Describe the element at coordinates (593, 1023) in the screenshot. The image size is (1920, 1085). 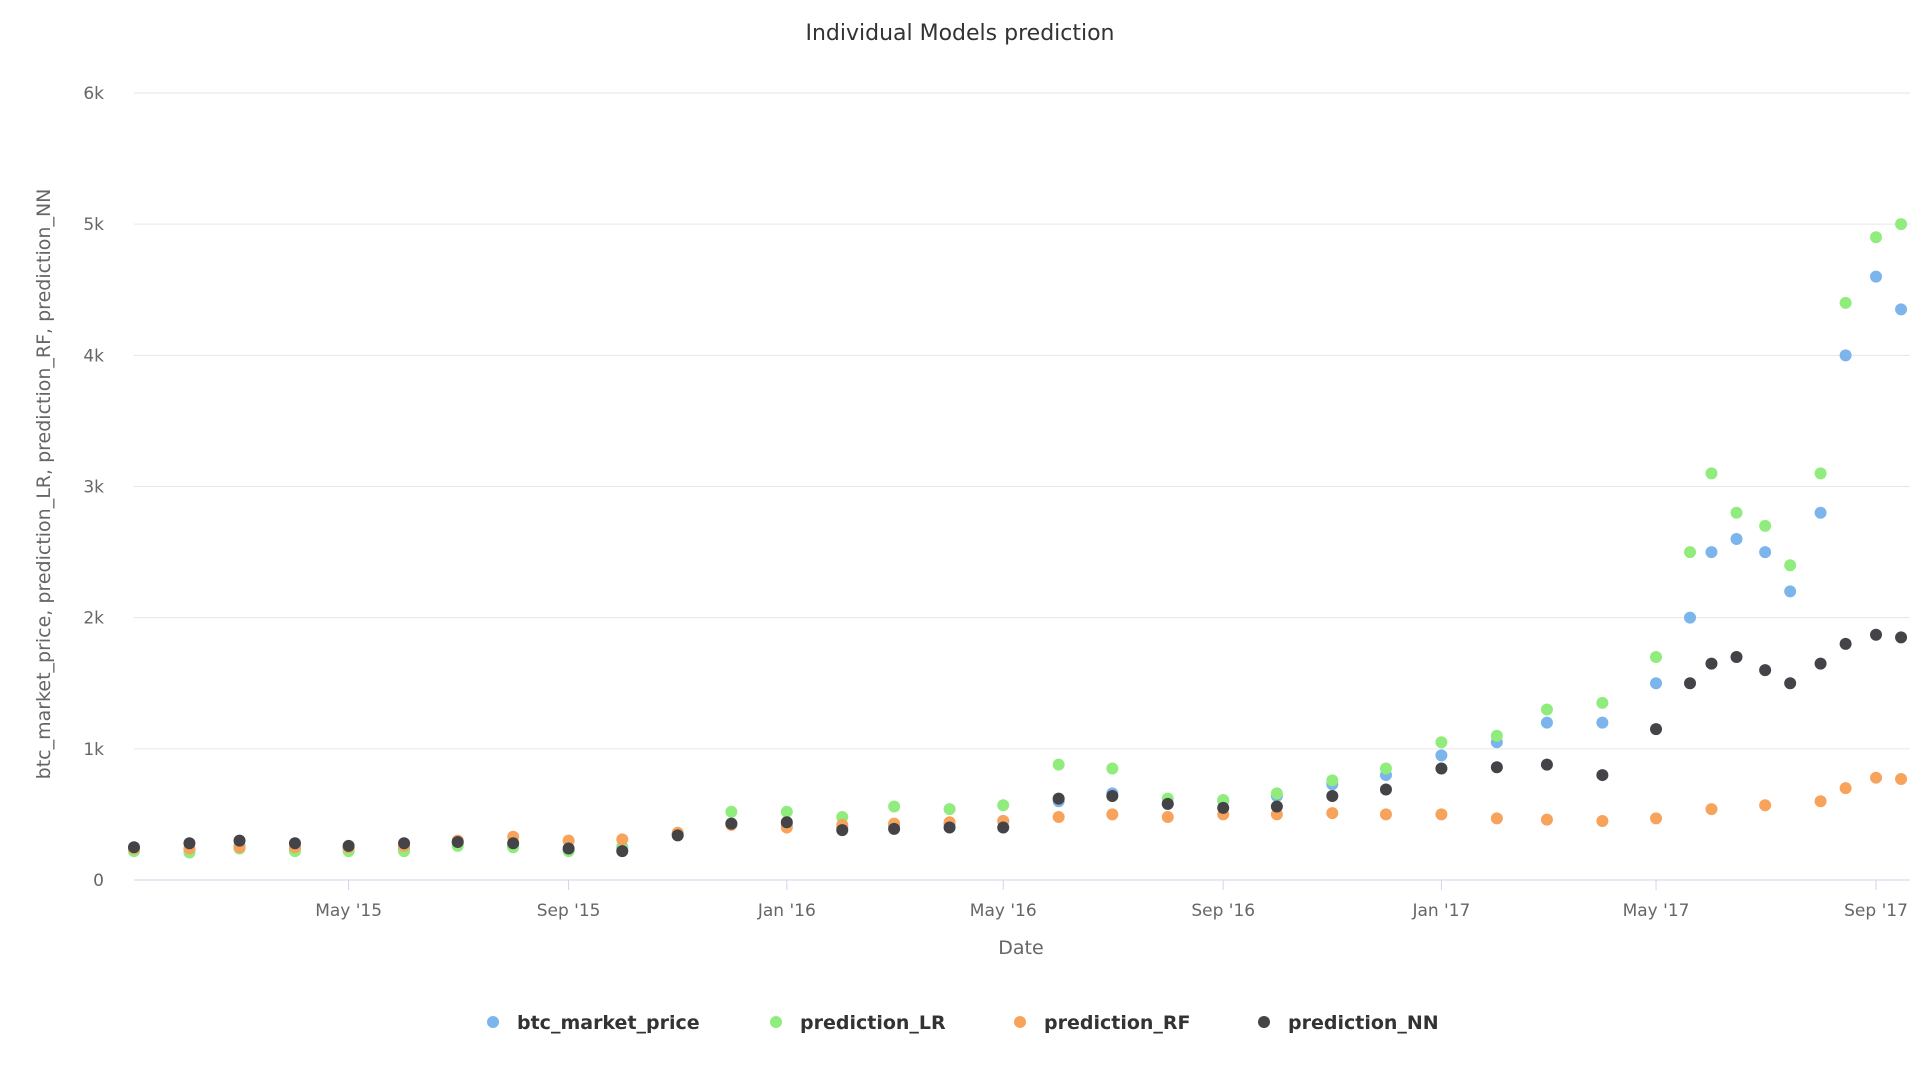
I see `legend-item-btc_market_price: btc_market_price` at that location.